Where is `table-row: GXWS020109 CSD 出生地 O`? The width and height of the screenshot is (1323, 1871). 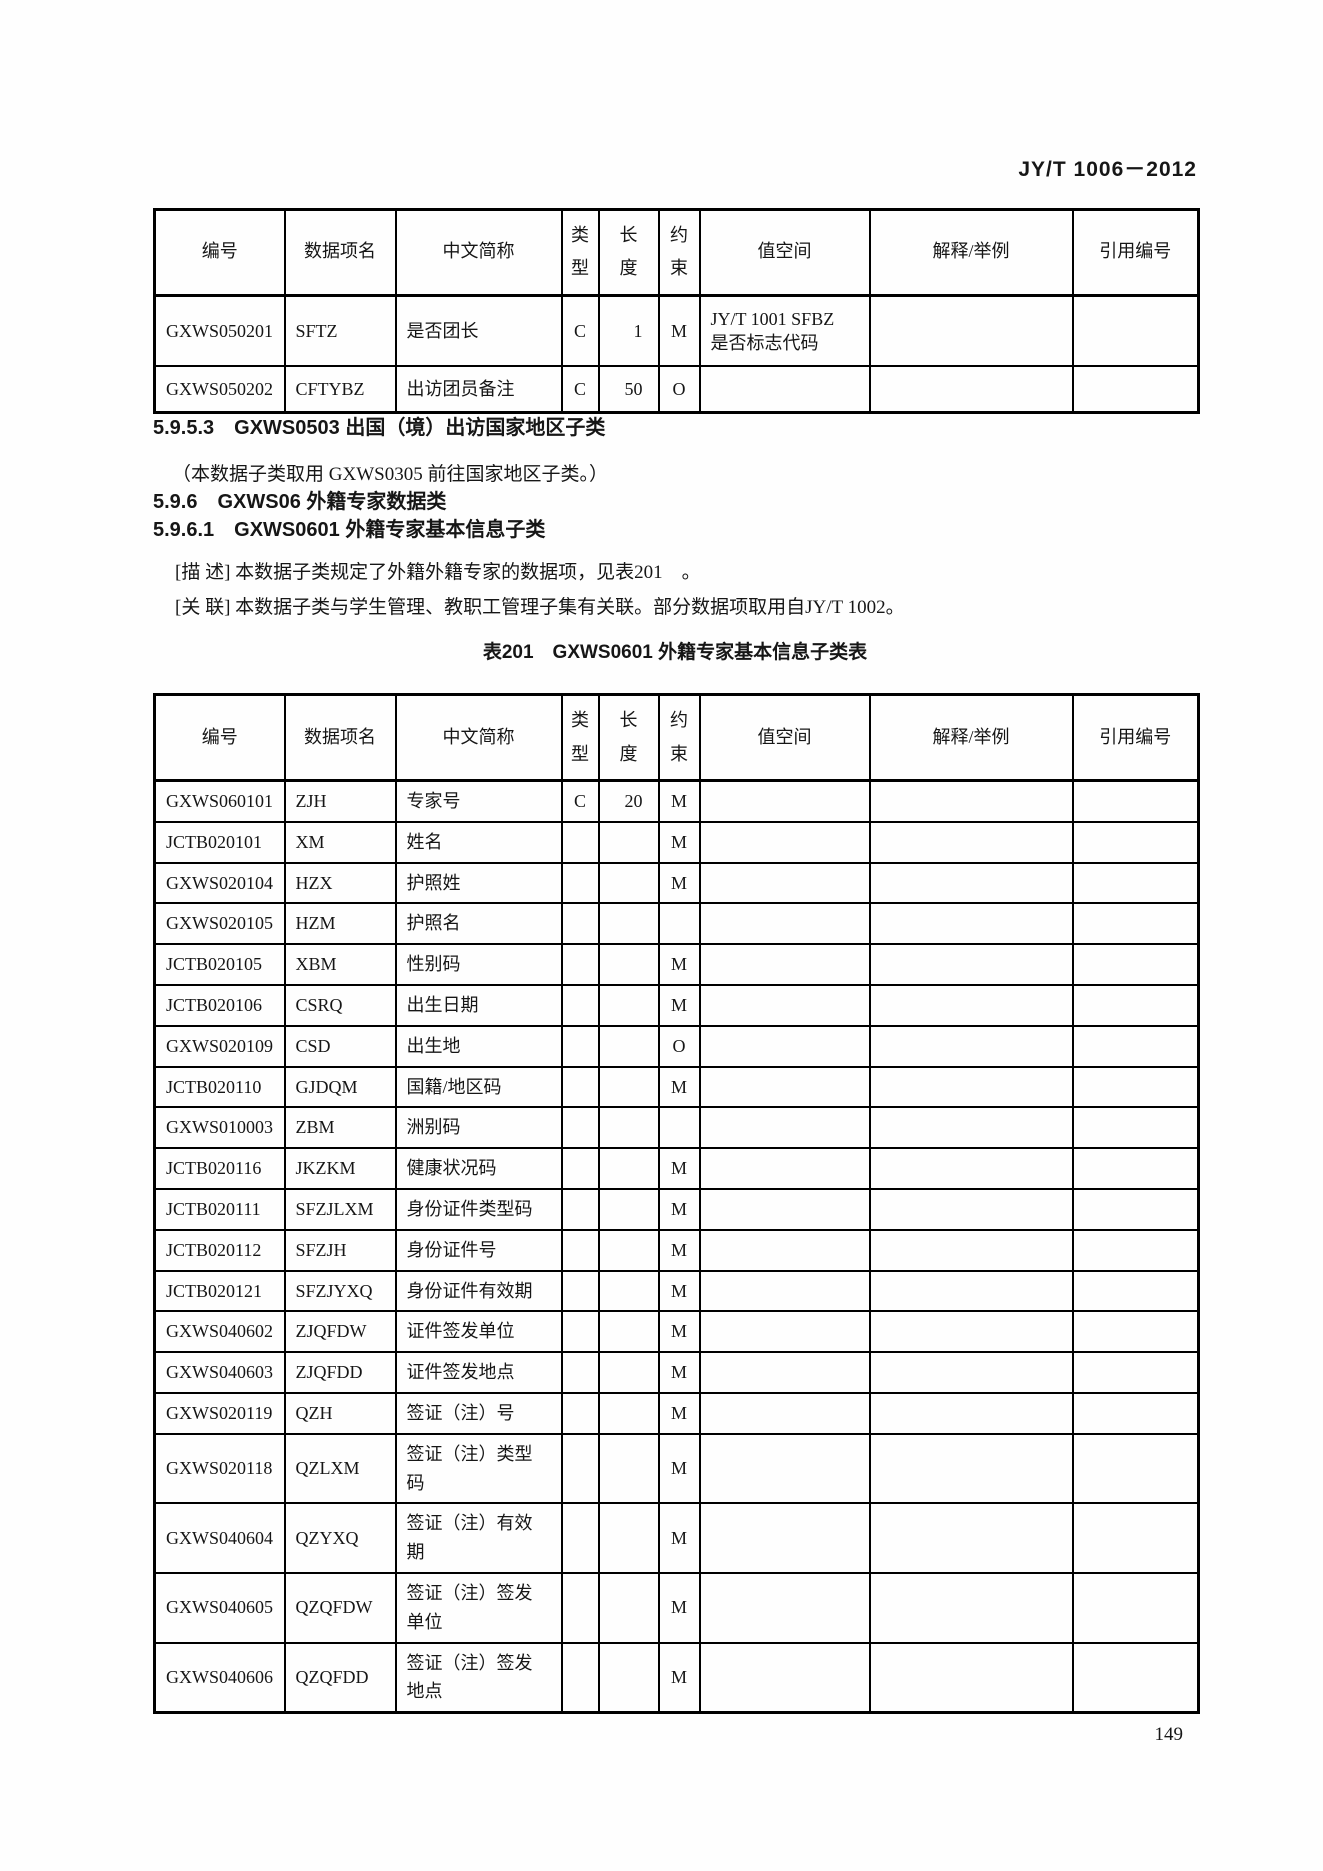 table-row: GXWS020109 CSD 出生地 O is located at coordinates (676, 1046).